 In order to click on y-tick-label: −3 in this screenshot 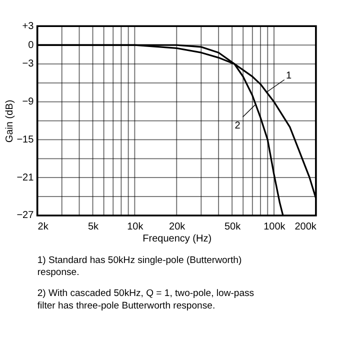, I will do `click(28, 64)`.